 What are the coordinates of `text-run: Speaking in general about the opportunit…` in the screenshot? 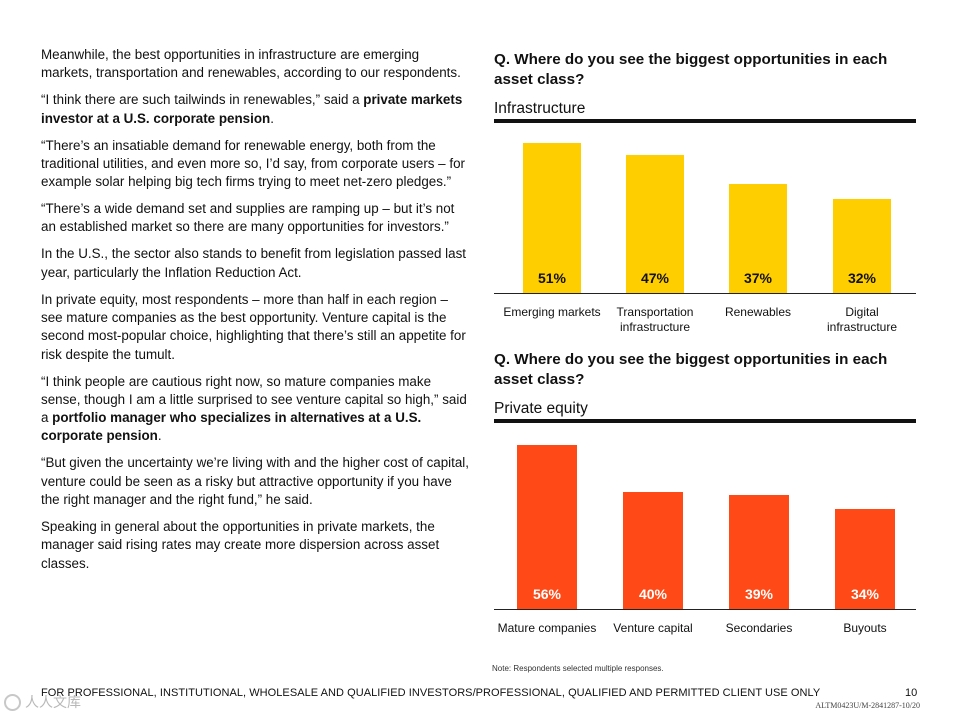 It's located at (240, 545).